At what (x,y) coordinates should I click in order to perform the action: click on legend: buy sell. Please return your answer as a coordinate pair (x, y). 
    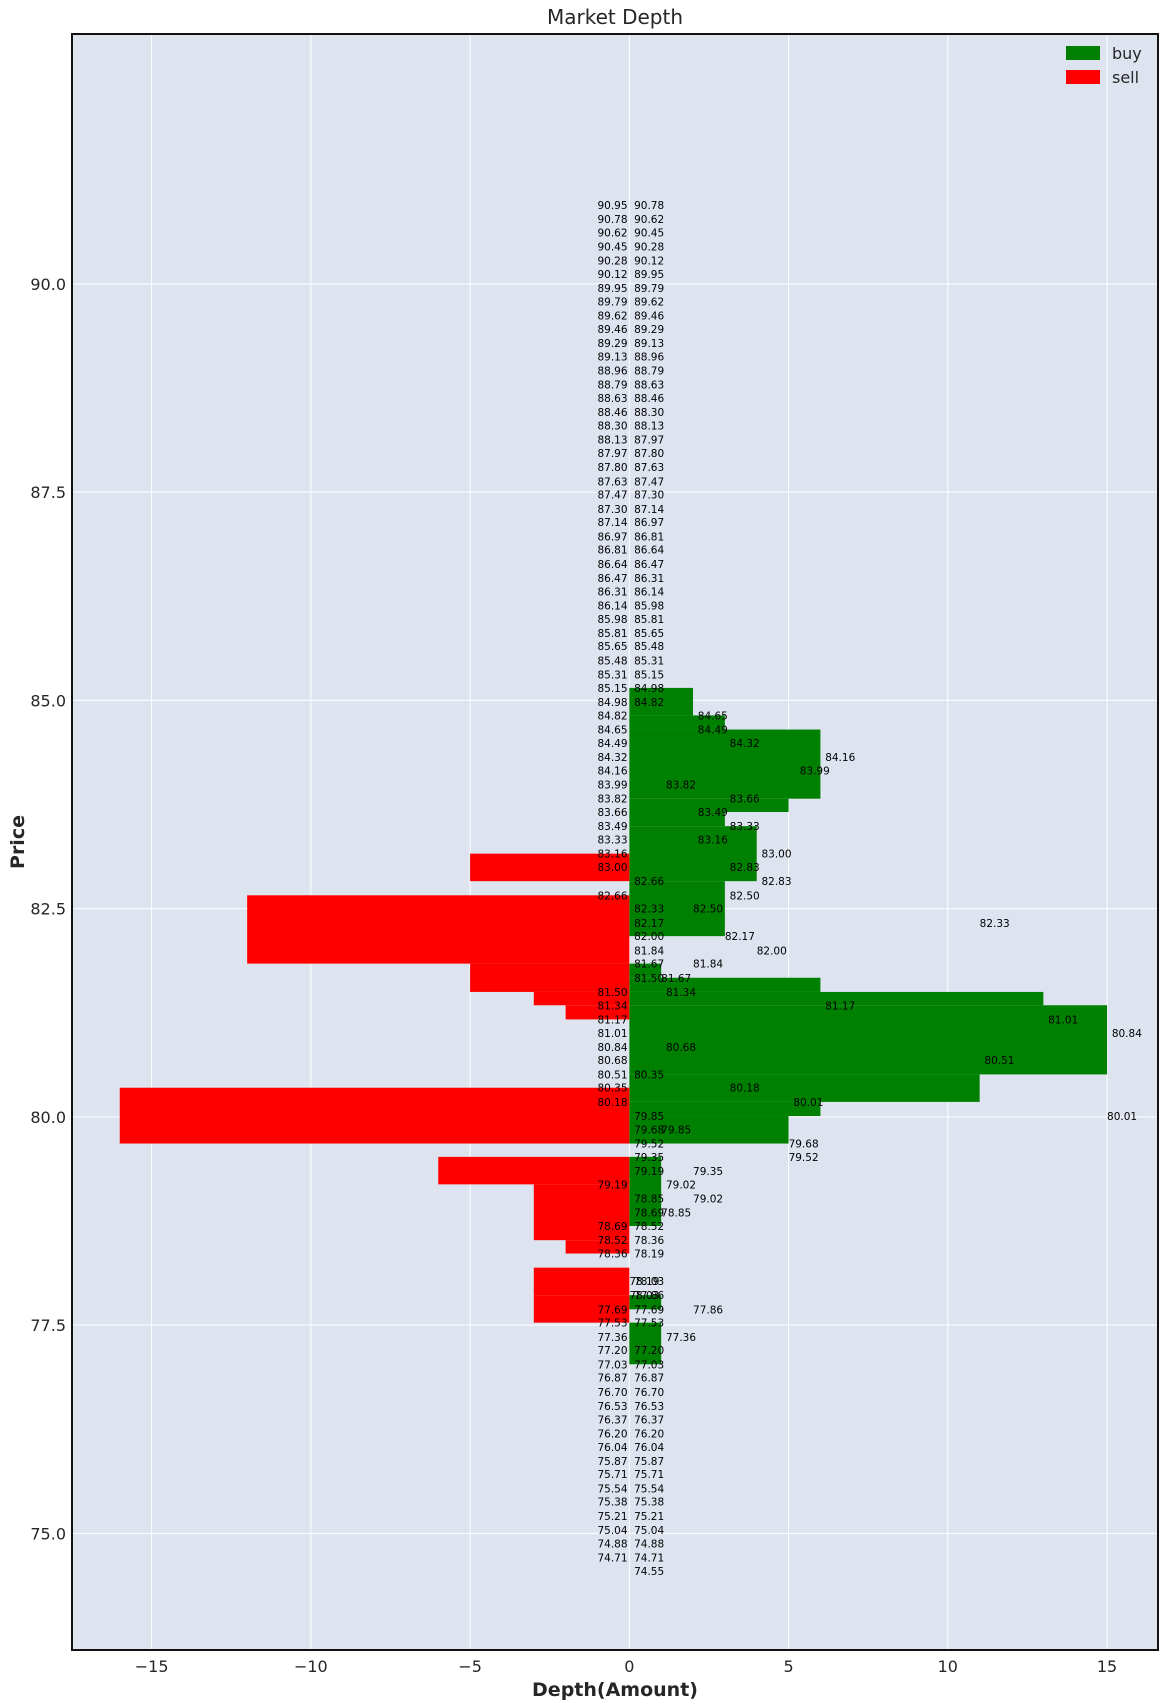
    Looking at the image, I should click on (1104, 65).